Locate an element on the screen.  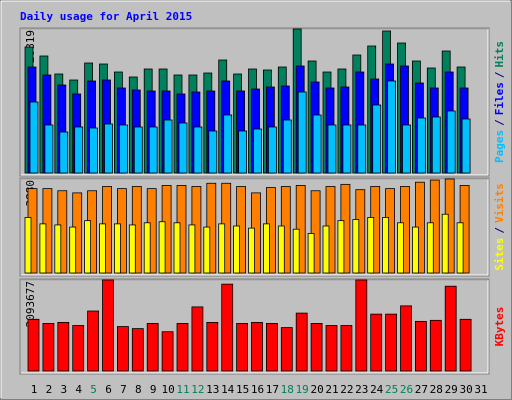
x-tick-label: 17 is located at coordinates (272, 389).